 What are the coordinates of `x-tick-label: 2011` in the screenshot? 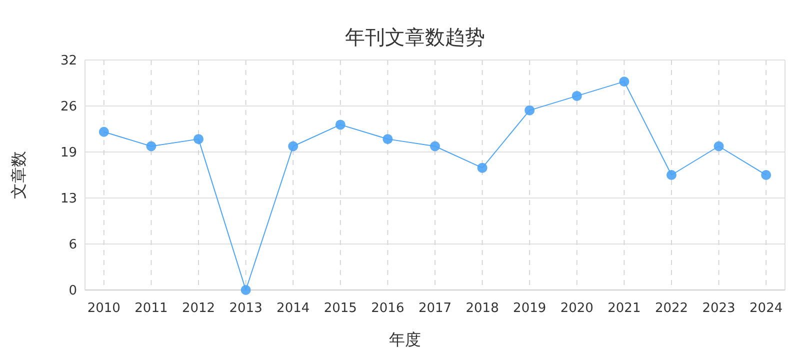 It's located at (151, 308).